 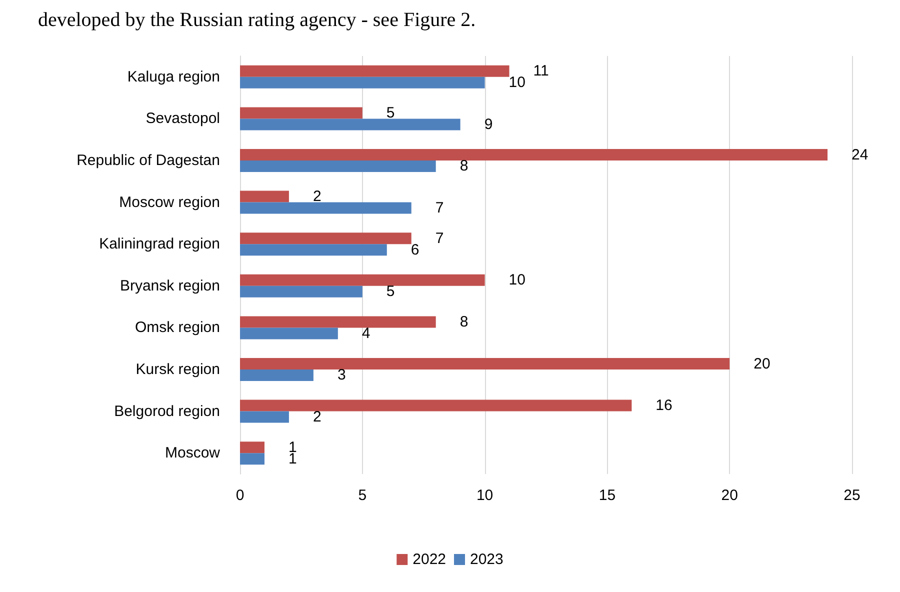 What do you see at coordinates (177, 327) in the screenshot?
I see `y-tick-label: Omsk region` at bounding box center [177, 327].